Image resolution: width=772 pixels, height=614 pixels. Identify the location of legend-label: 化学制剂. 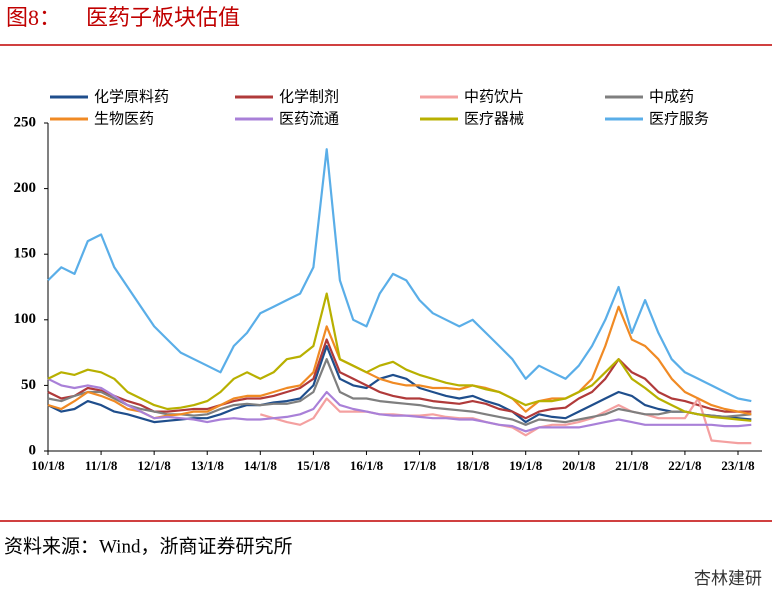
(309, 97).